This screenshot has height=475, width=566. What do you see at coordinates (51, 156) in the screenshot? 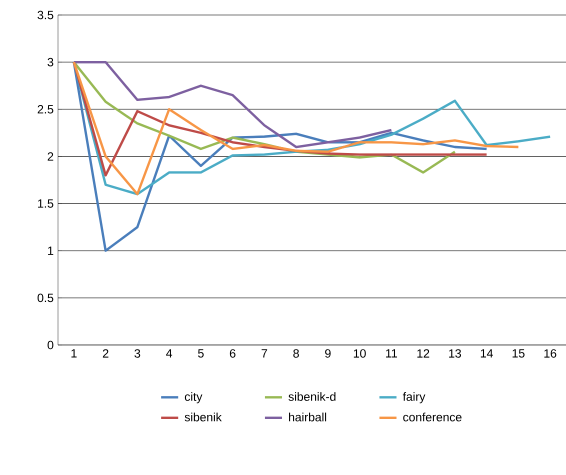
I see `y-tick-label: 2` at bounding box center [51, 156].